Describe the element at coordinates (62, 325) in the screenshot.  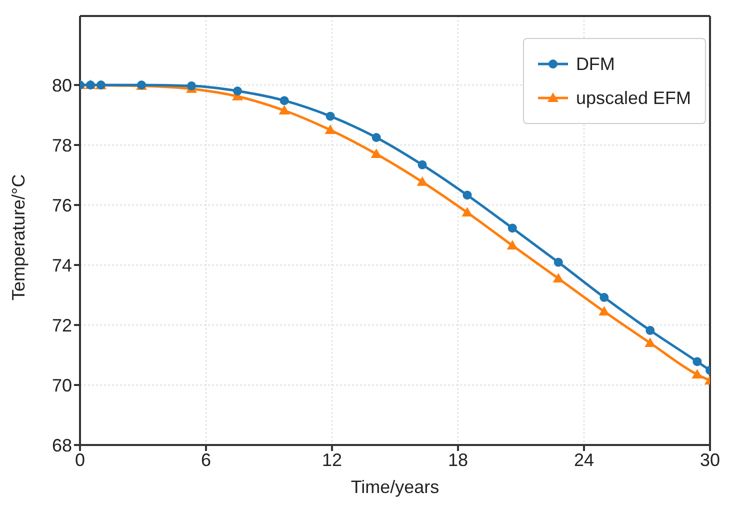
I see `y-tick-label: 72` at that location.